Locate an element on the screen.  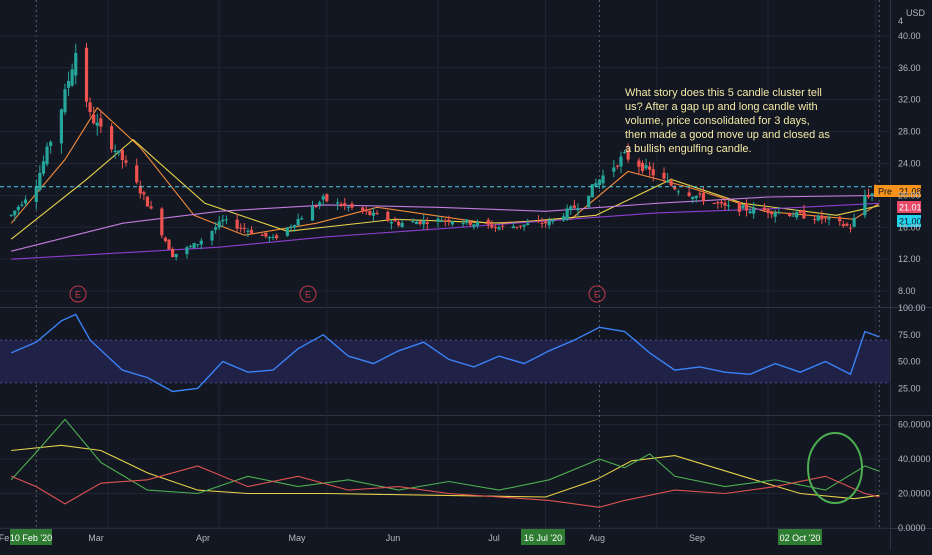
earnings-markers: E E E is located at coordinates (337, 294).